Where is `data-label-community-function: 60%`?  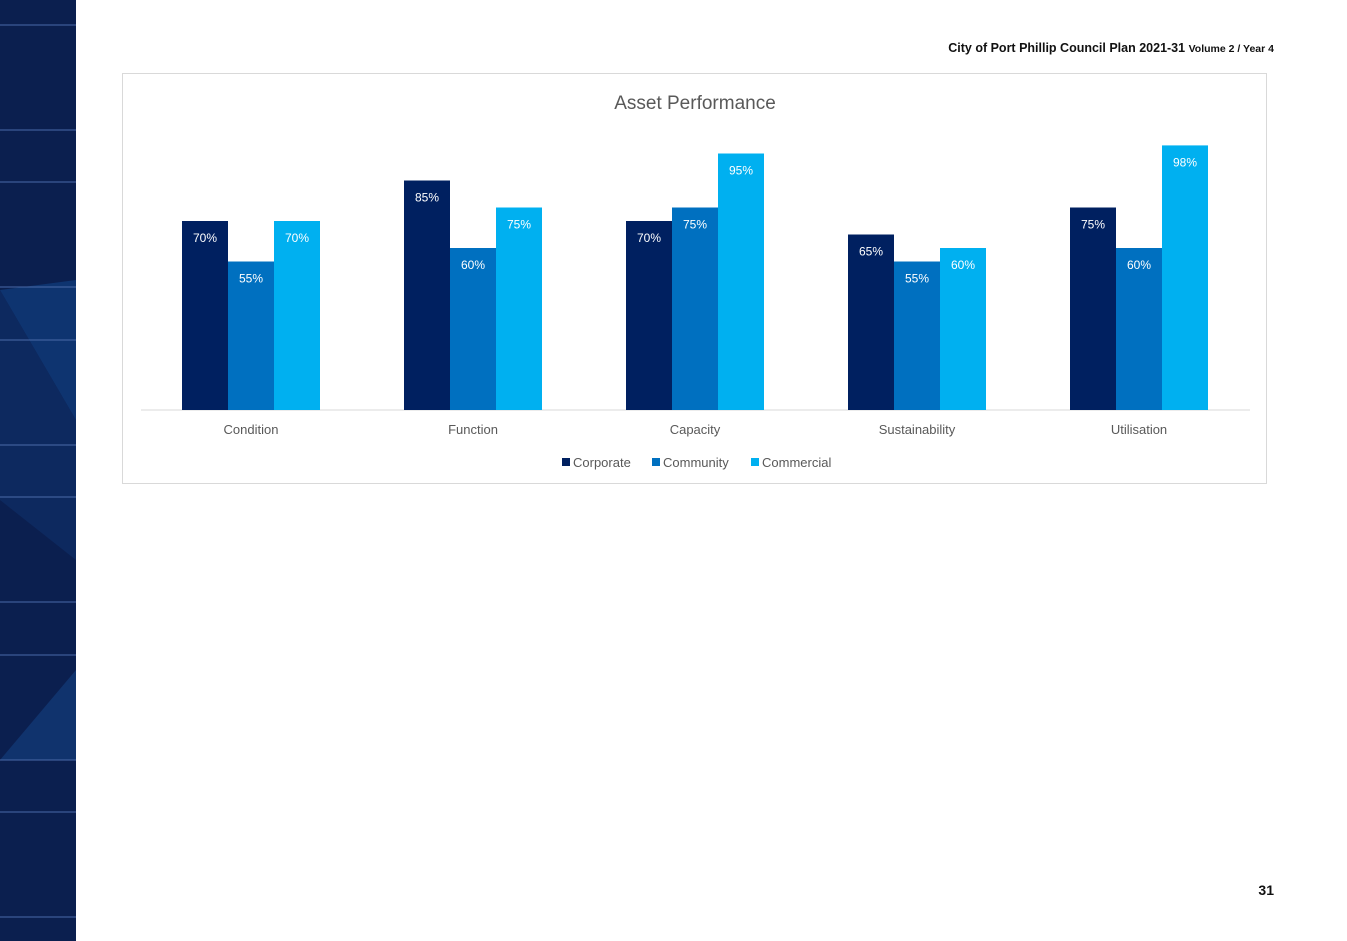
data-label-community-function: 60% is located at coordinates (473, 265).